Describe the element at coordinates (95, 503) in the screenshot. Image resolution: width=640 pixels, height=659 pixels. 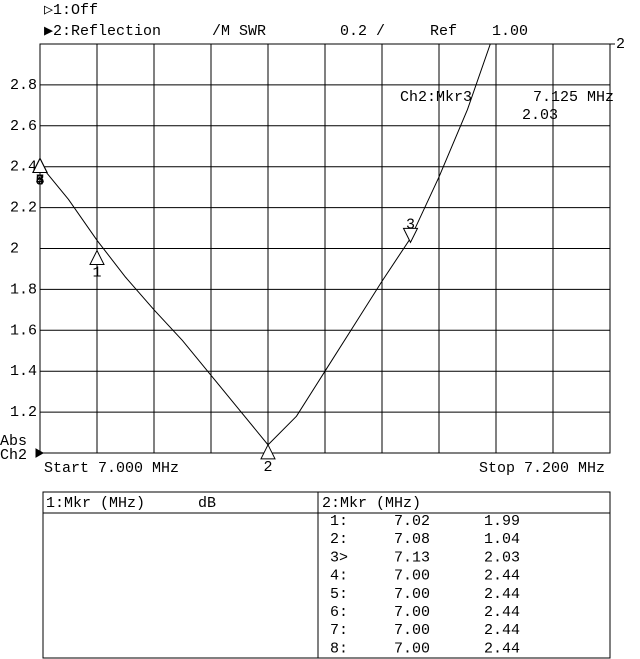
I see `table-header: 1:Mkr (MHz)` at that location.